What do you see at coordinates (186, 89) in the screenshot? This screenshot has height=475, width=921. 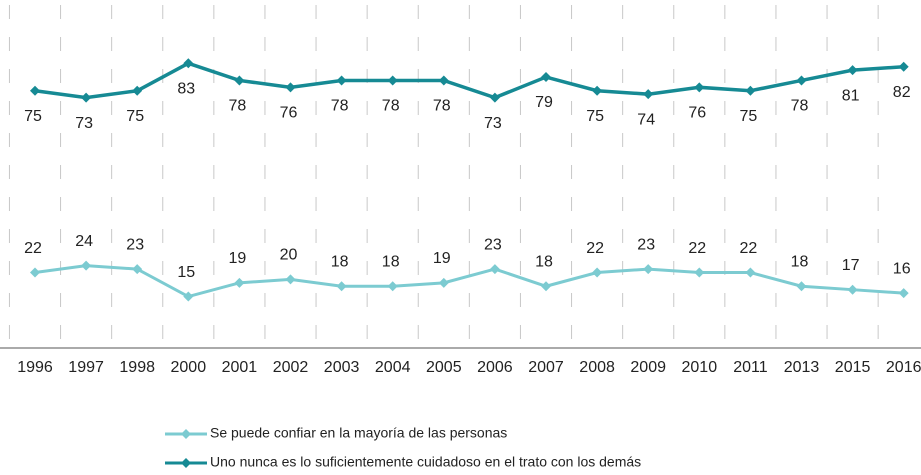 I see `data-label: 83` at bounding box center [186, 89].